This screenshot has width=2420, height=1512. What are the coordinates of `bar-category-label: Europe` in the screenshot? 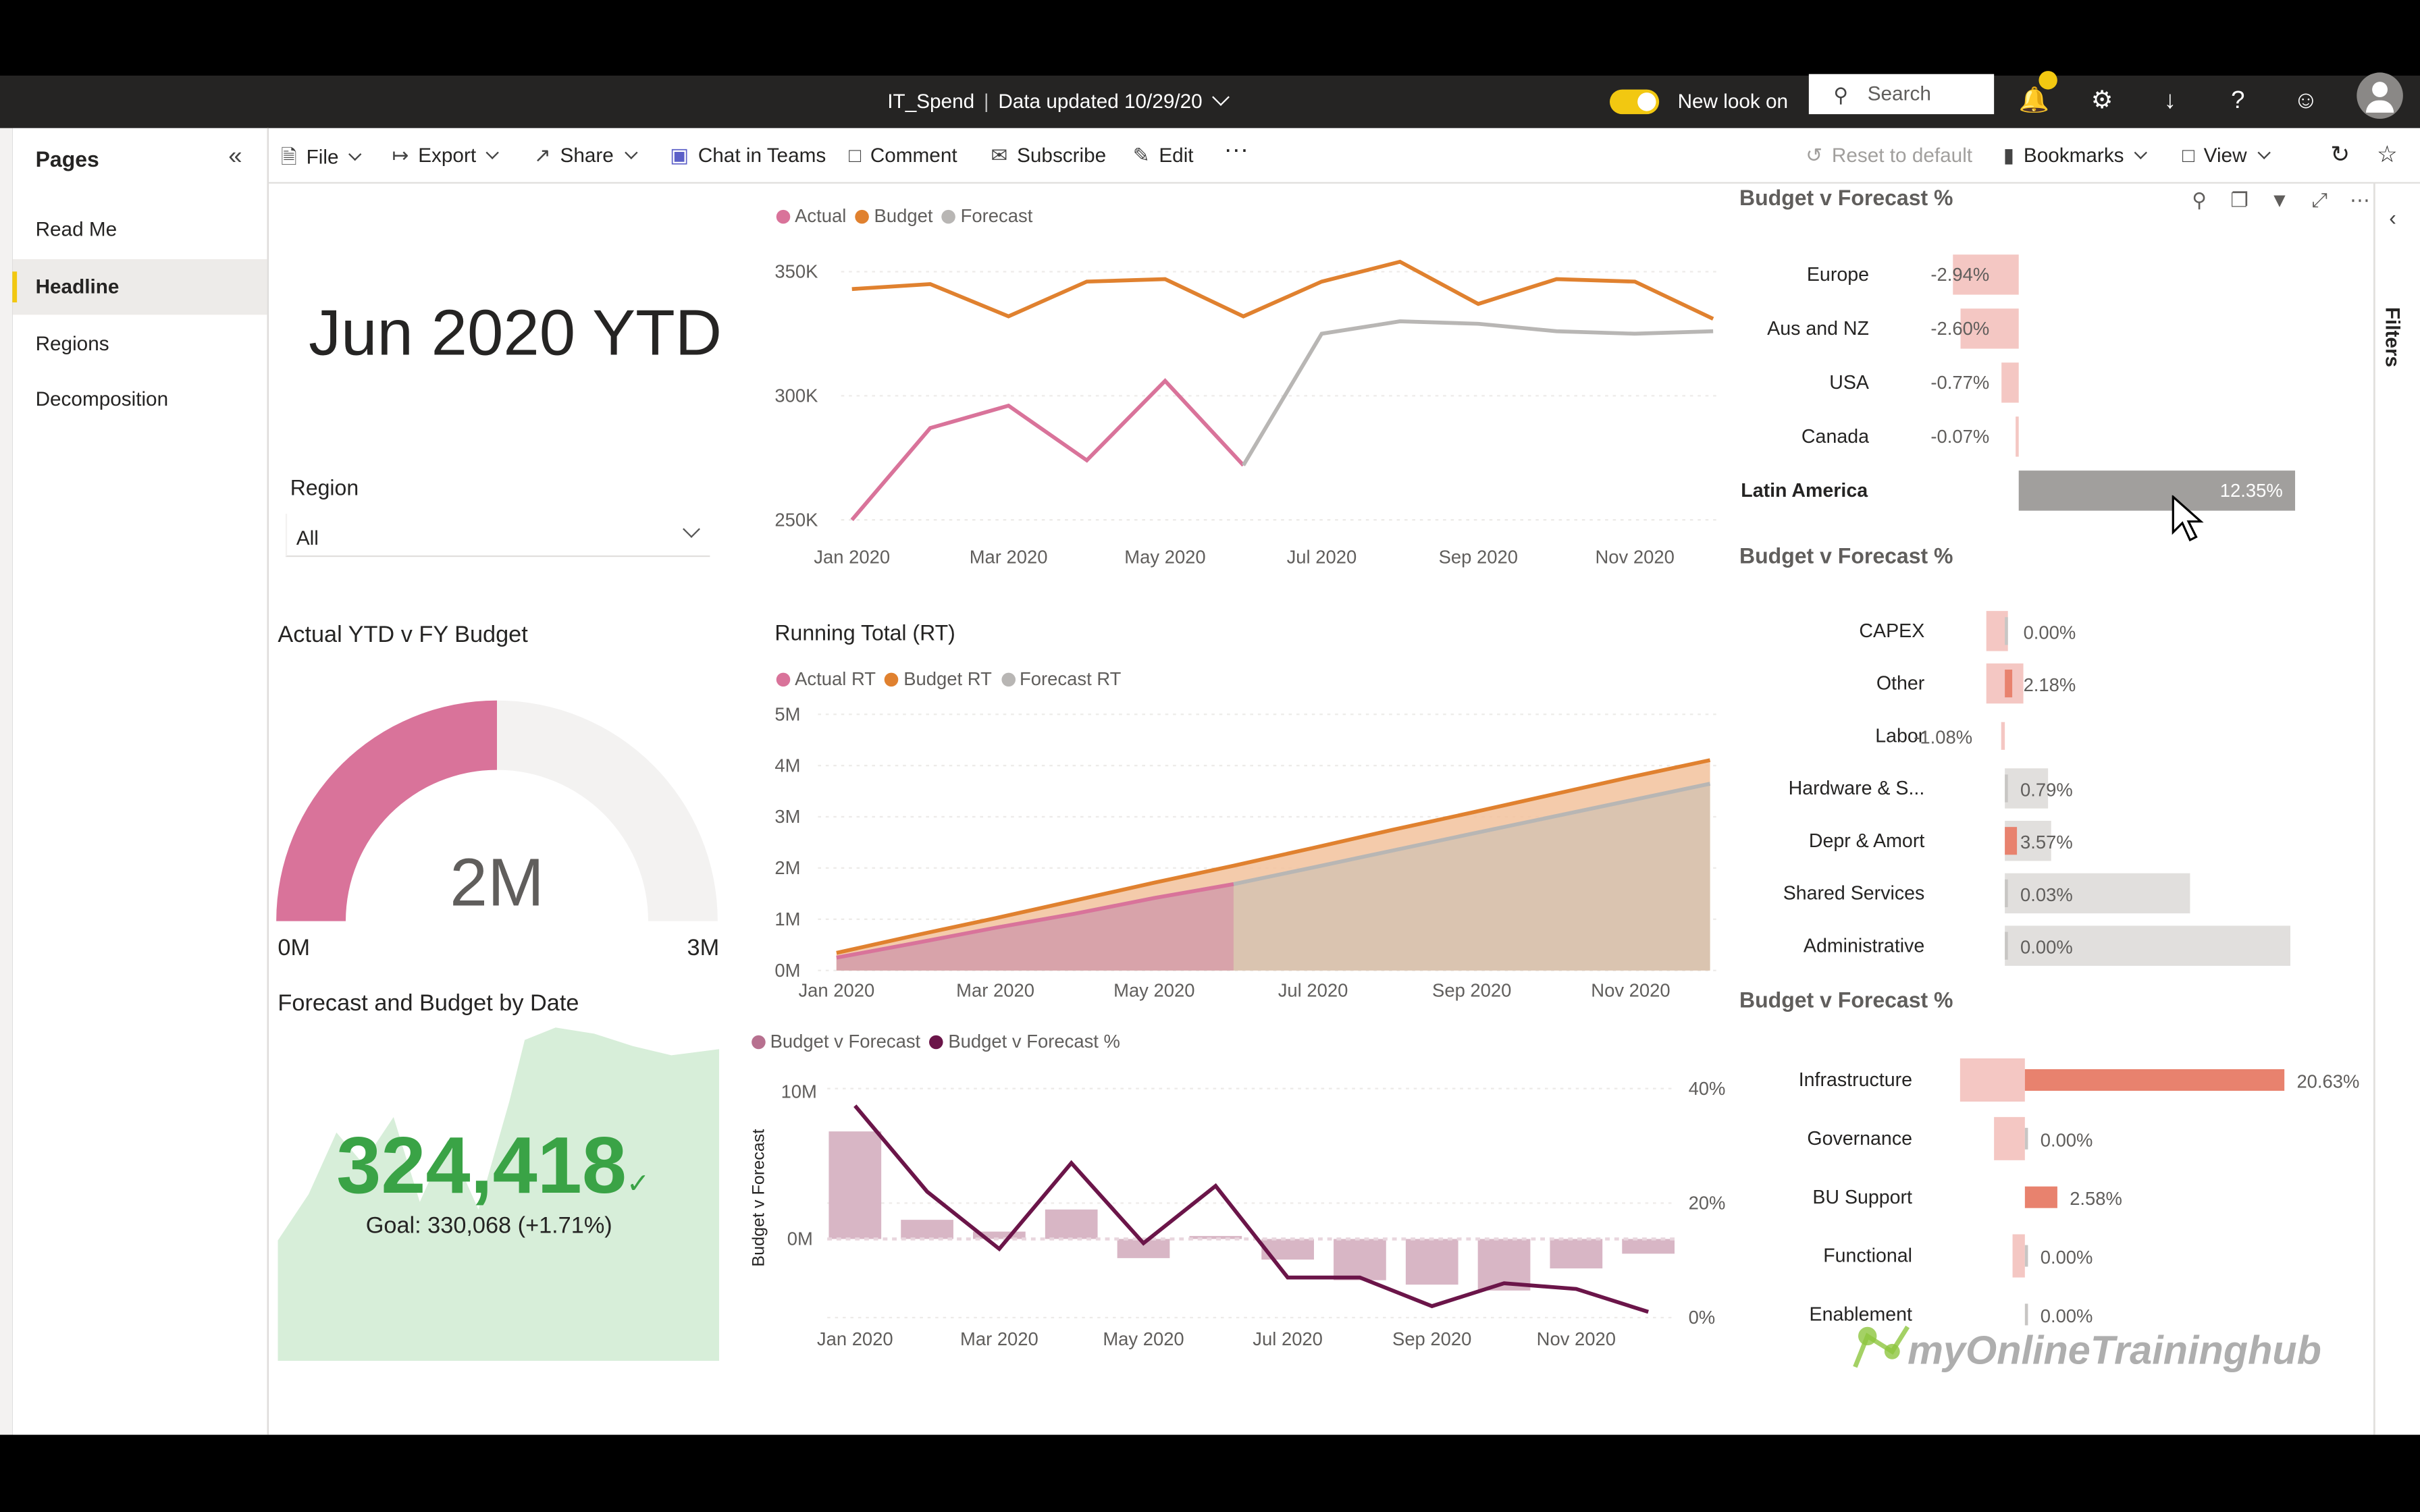 It's located at (1838, 275).